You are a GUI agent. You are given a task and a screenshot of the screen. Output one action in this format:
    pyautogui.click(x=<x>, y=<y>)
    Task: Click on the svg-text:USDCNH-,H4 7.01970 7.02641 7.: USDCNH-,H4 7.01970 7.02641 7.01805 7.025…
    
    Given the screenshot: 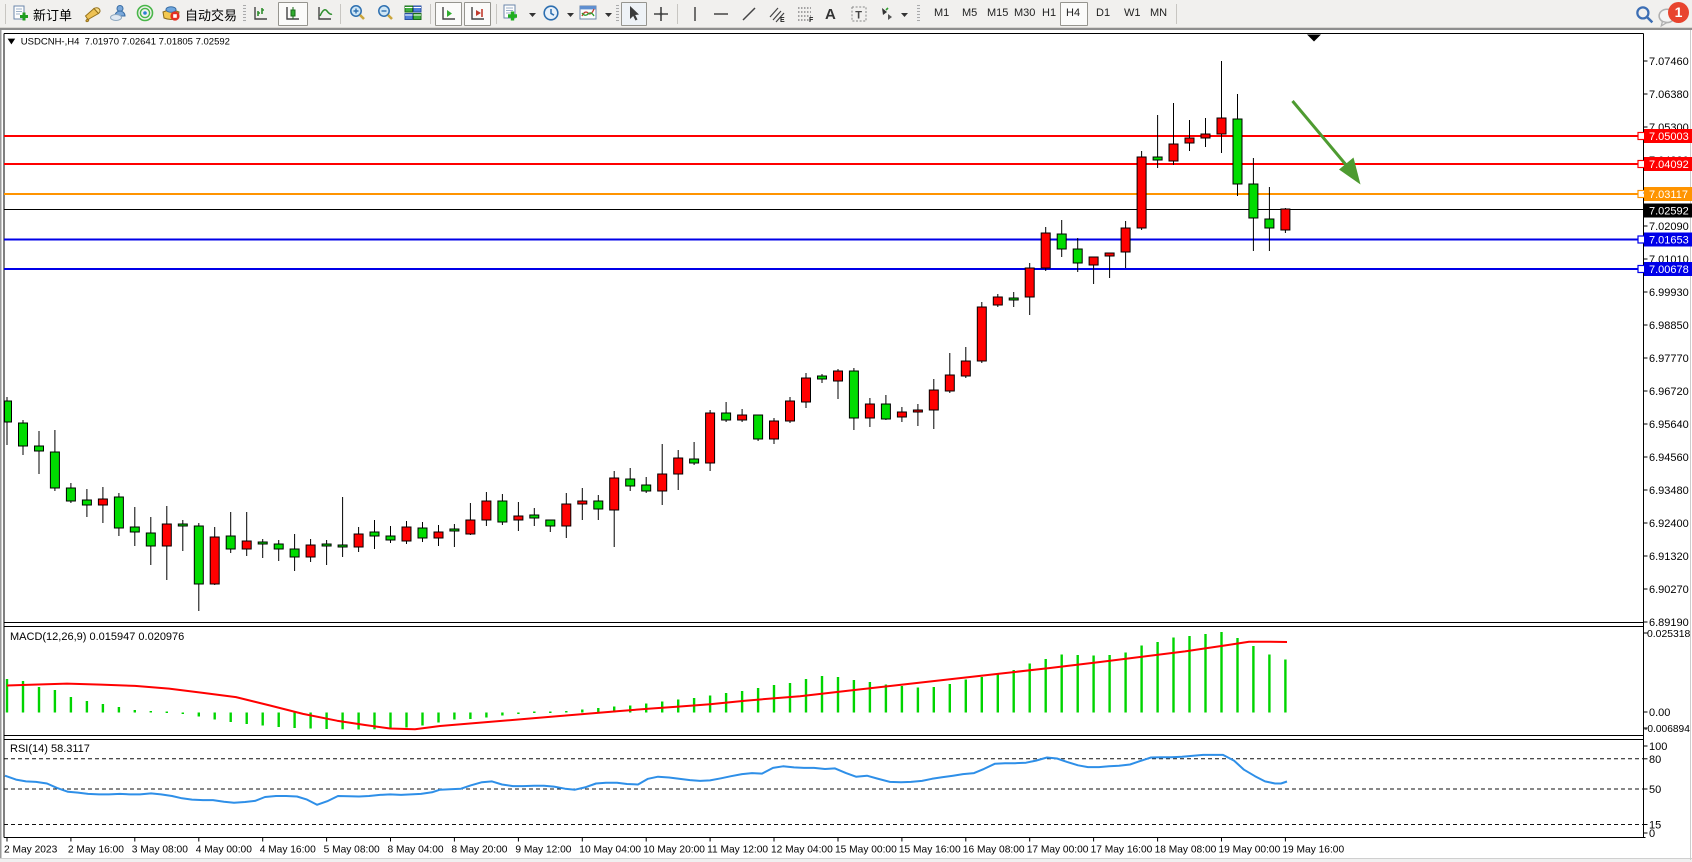 What is the action you would take?
    pyautogui.click(x=125, y=42)
    